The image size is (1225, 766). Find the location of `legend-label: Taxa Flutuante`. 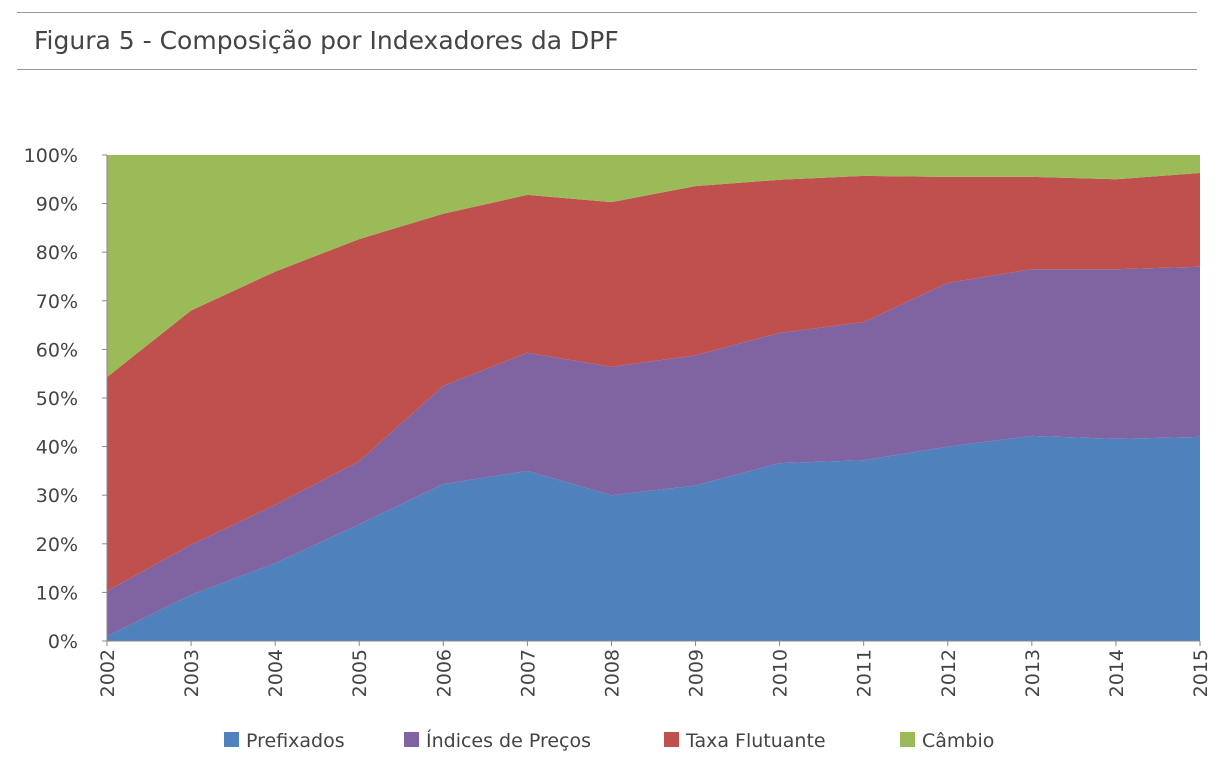

legend-label: Taxa Flutuante is located at coordinates (755, 741).